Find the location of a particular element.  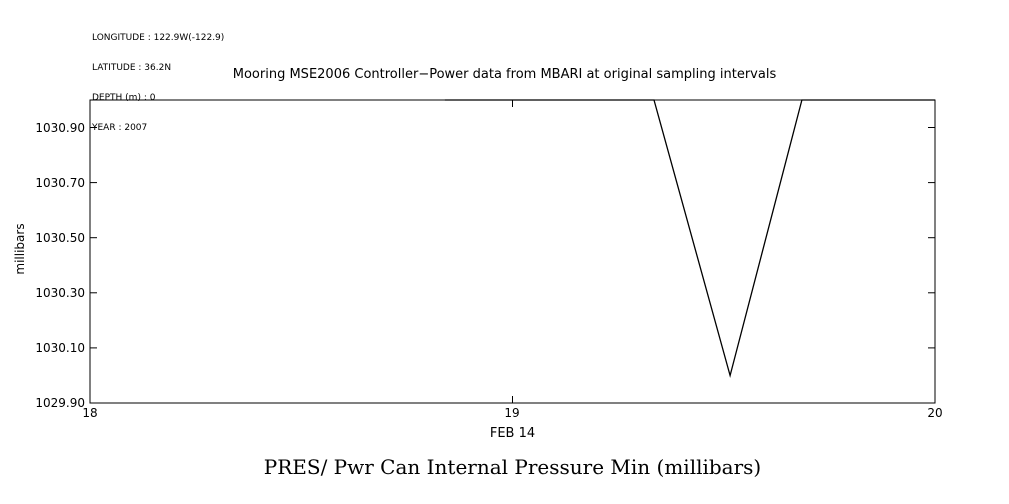

y-tick-label: 1030.30 is located at coordinates (60, 293).